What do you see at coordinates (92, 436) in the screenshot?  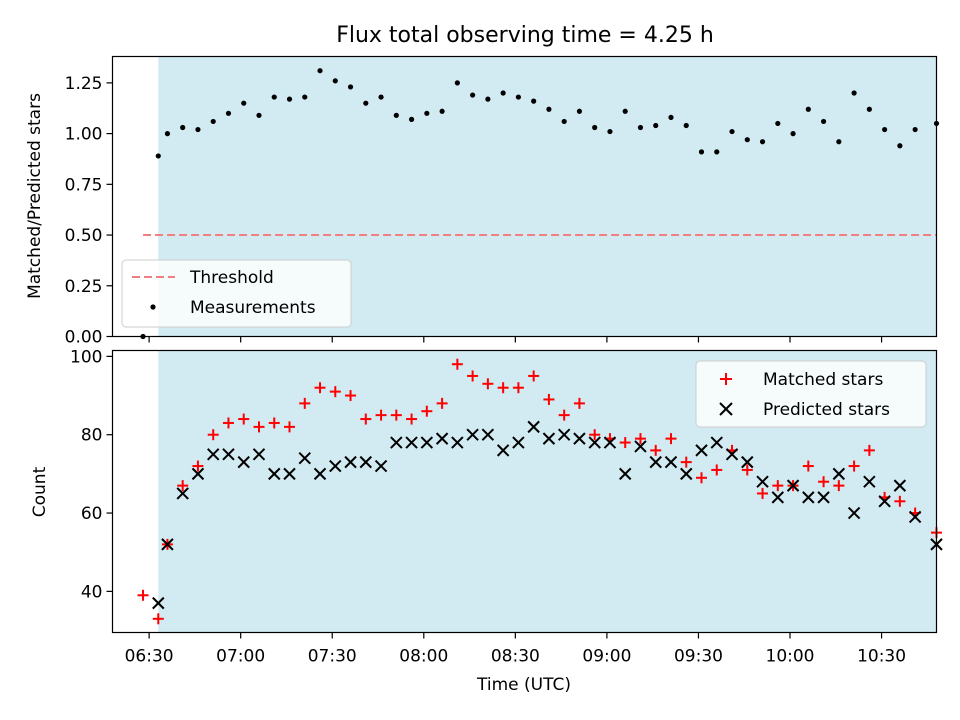 I see `count-ytick-label: 80` at bounding box center [92, 436].